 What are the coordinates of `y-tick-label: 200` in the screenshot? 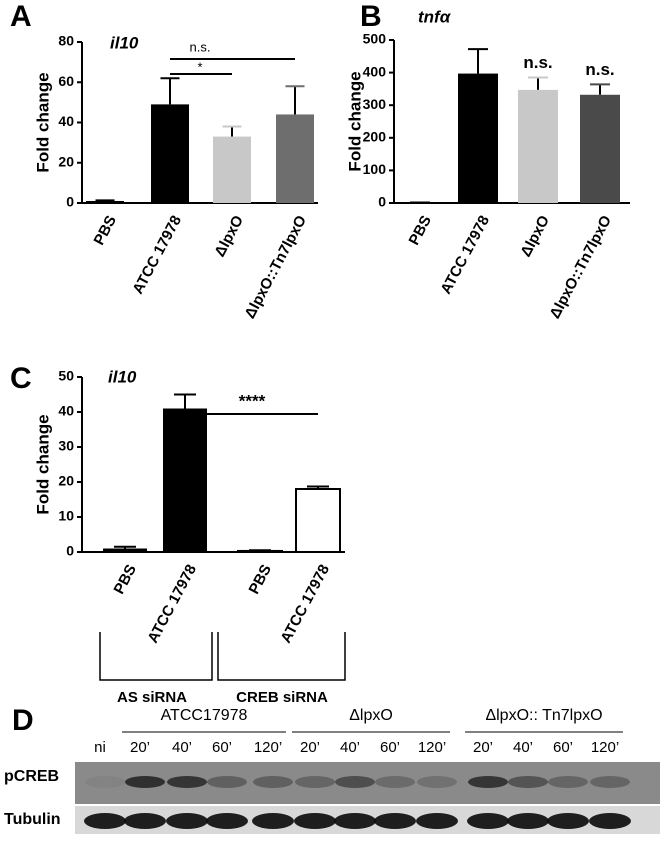 It's located at (375, 137).